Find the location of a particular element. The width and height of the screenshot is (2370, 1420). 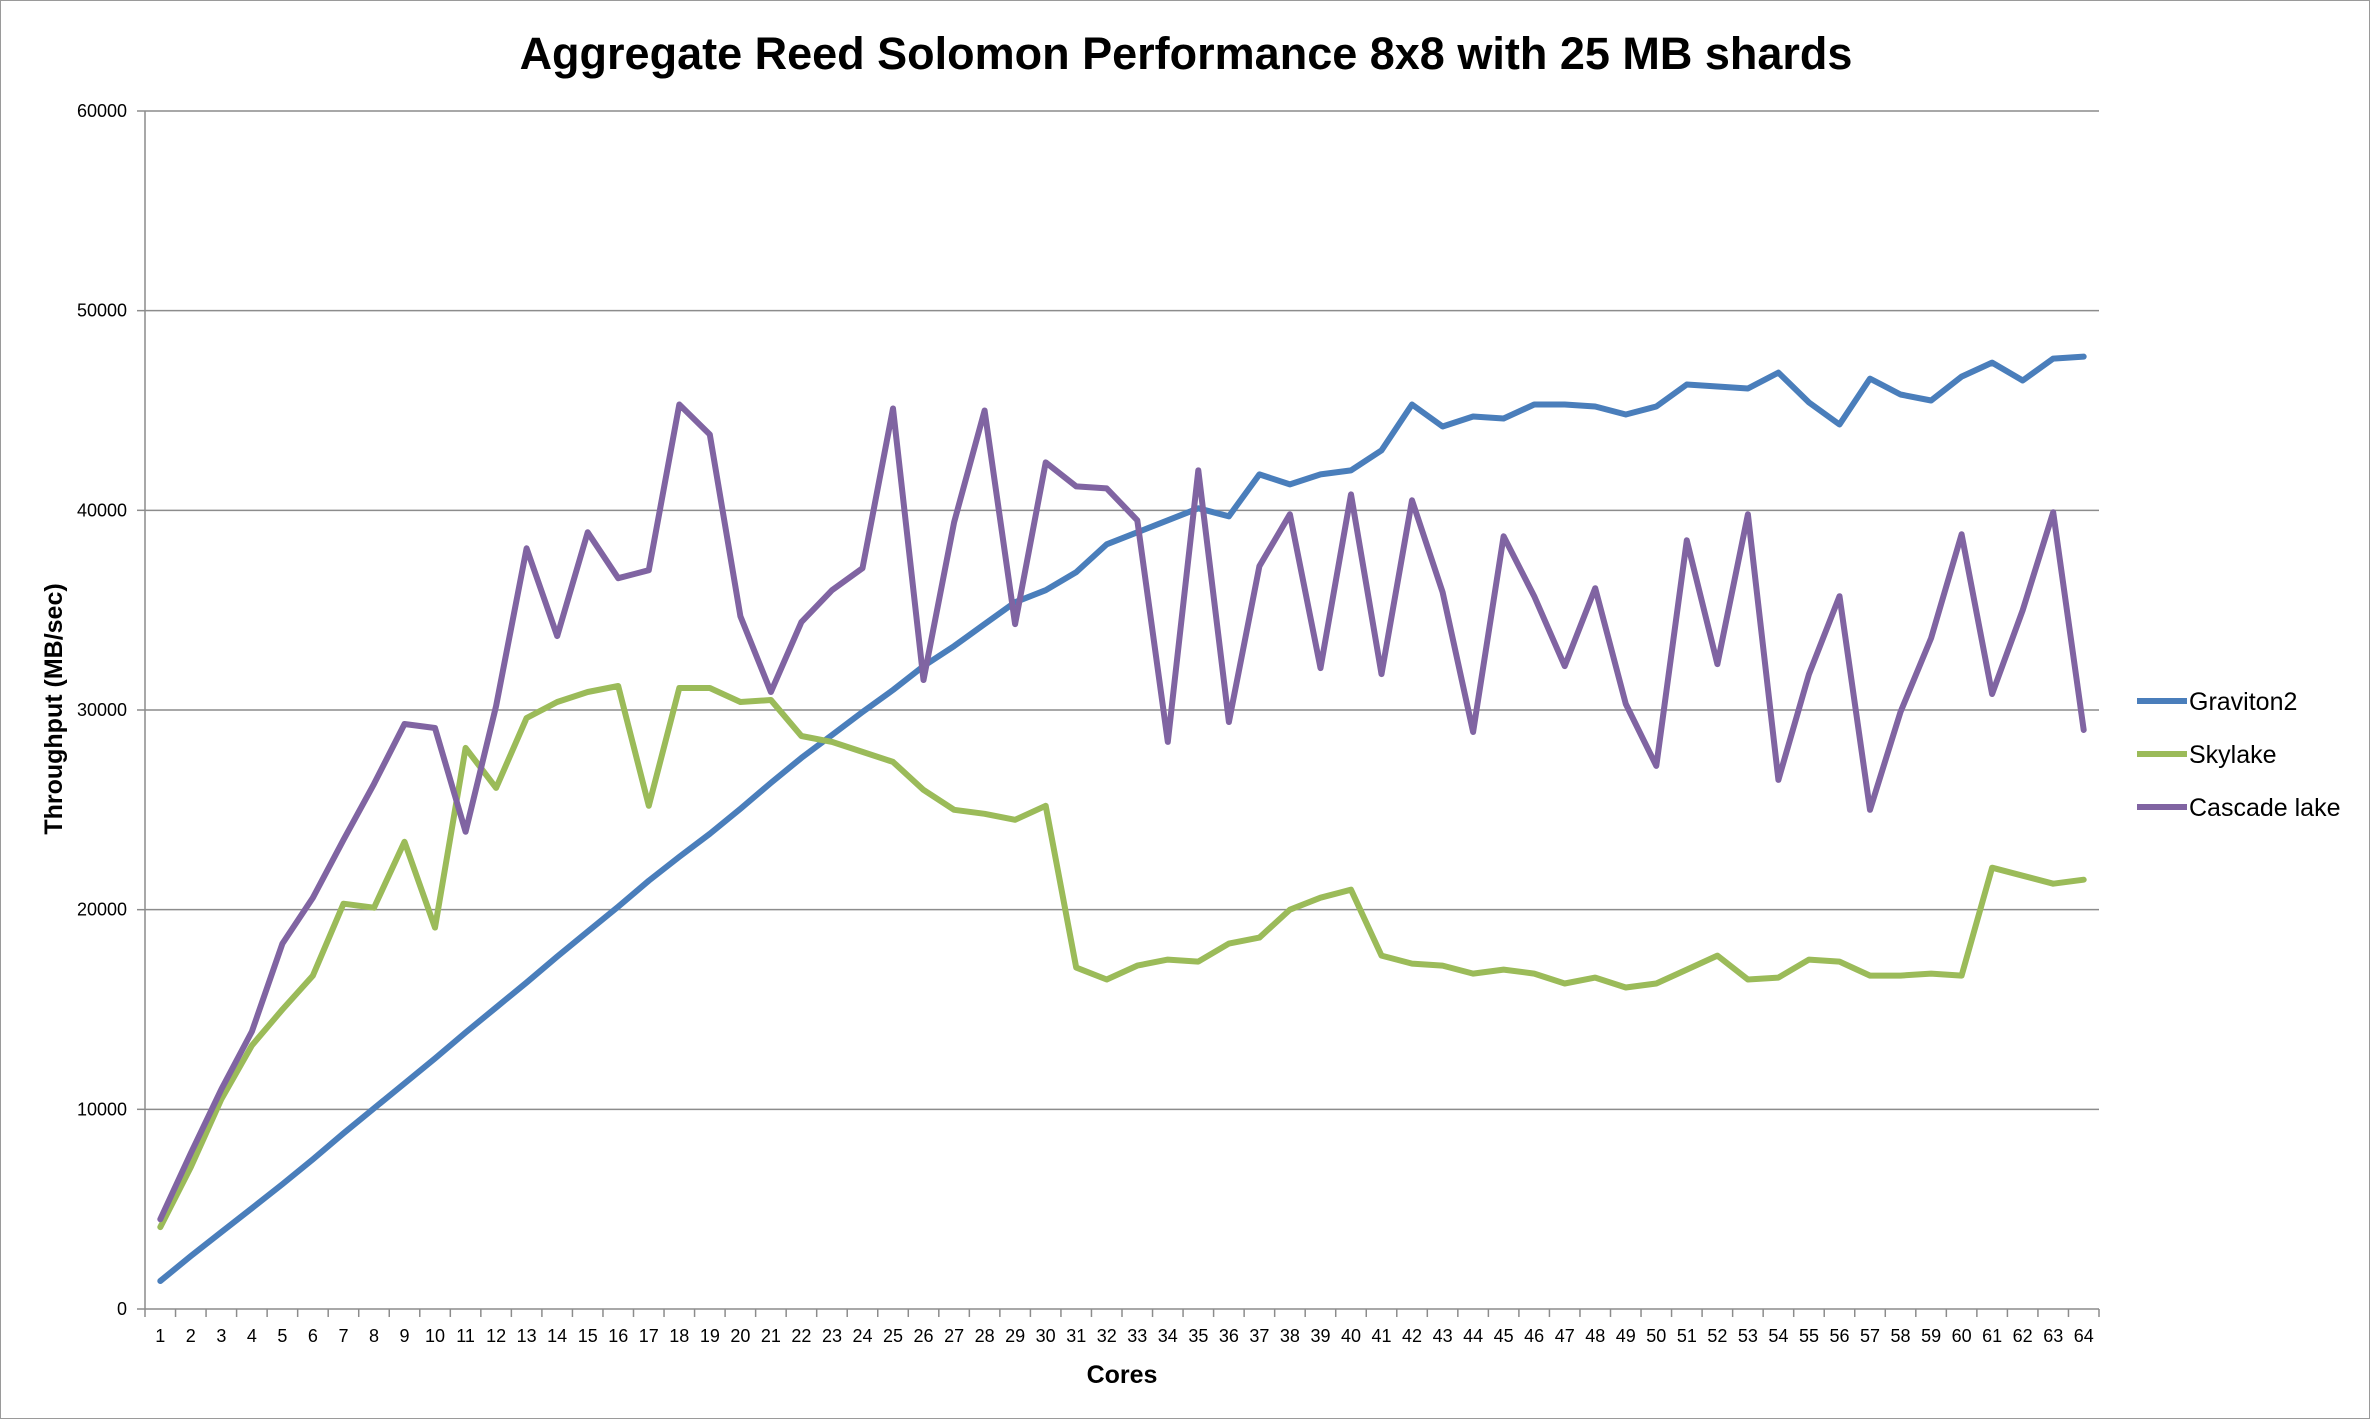

y-tick-labels: 0 10000 20000 30000 40000 50000 60000 is located at coordinates (102, 710).